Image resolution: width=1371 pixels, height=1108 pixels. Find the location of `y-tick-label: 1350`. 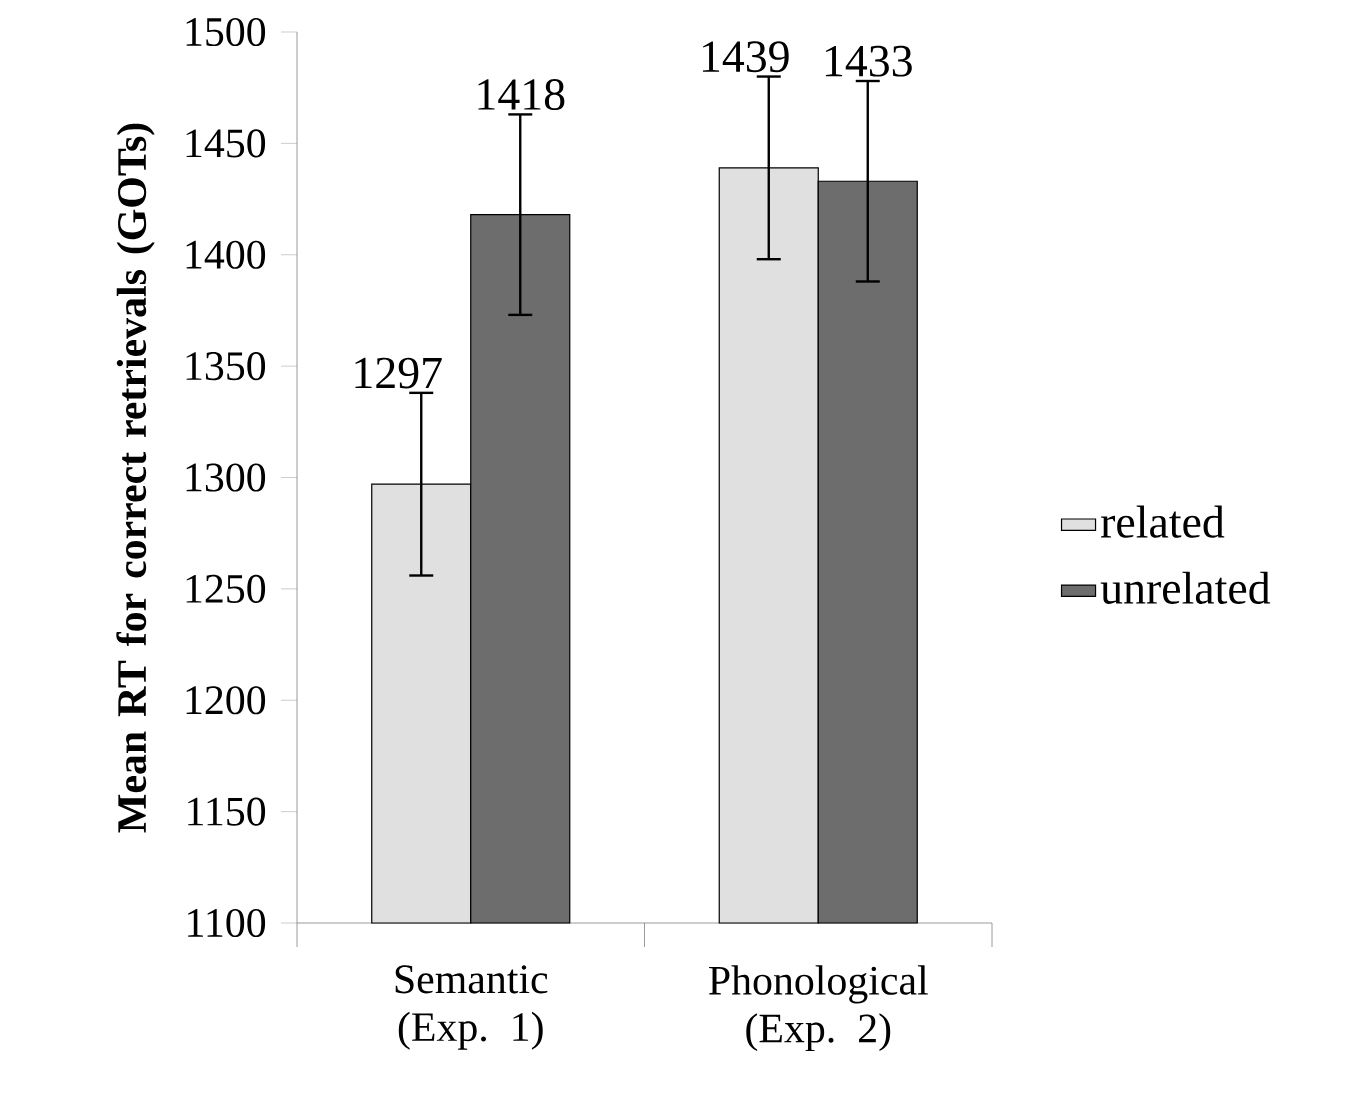

y-tick-label: 1350 is located at coordinates (226, 366).